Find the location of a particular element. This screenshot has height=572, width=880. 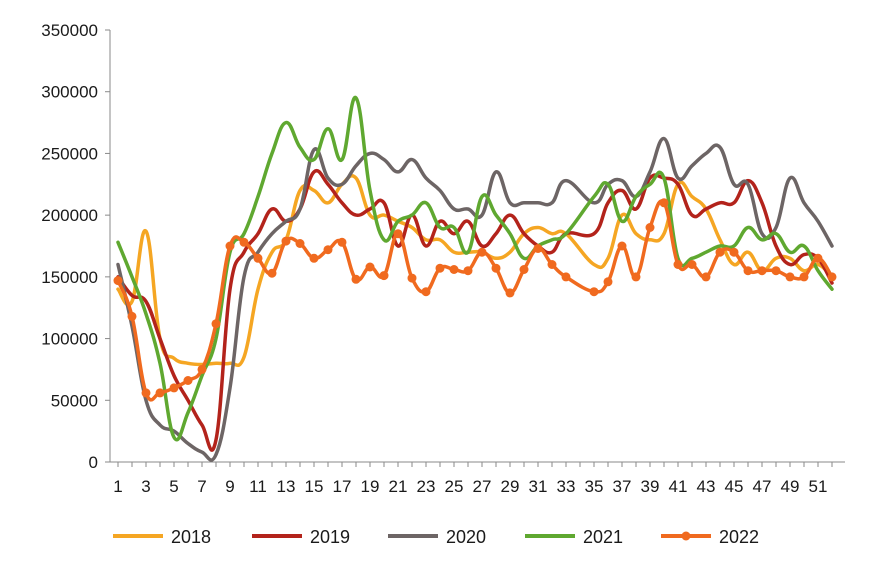

legend-label-2019: 2019 is located at coordinates (330, 537).